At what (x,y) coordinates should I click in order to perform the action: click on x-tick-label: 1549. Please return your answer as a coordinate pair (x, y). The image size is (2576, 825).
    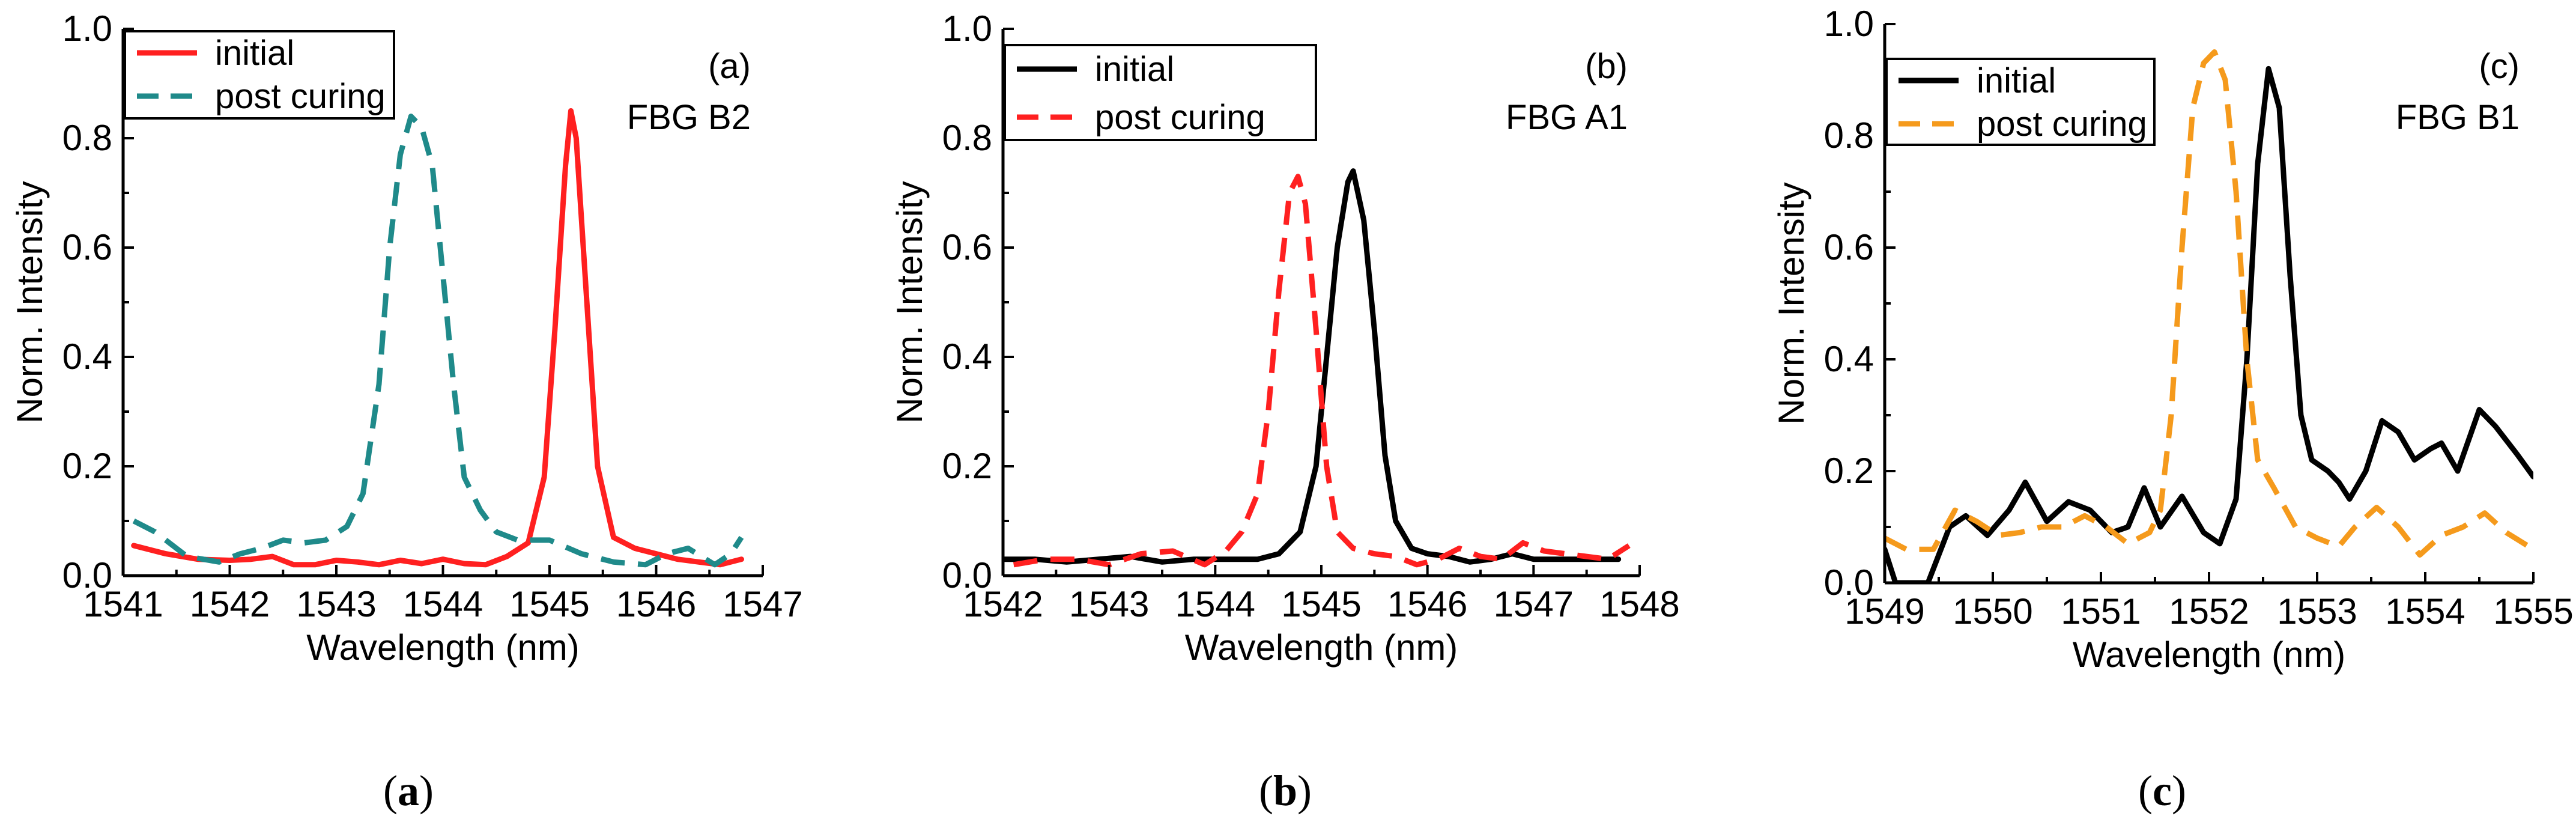
    Looking at the image, I should click on (1884, 612).